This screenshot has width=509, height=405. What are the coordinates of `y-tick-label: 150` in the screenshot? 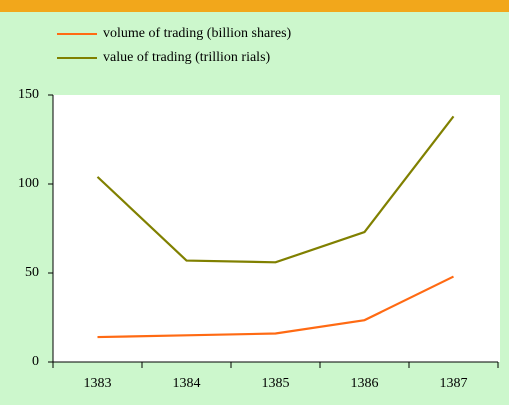 It's located at (28, 94).